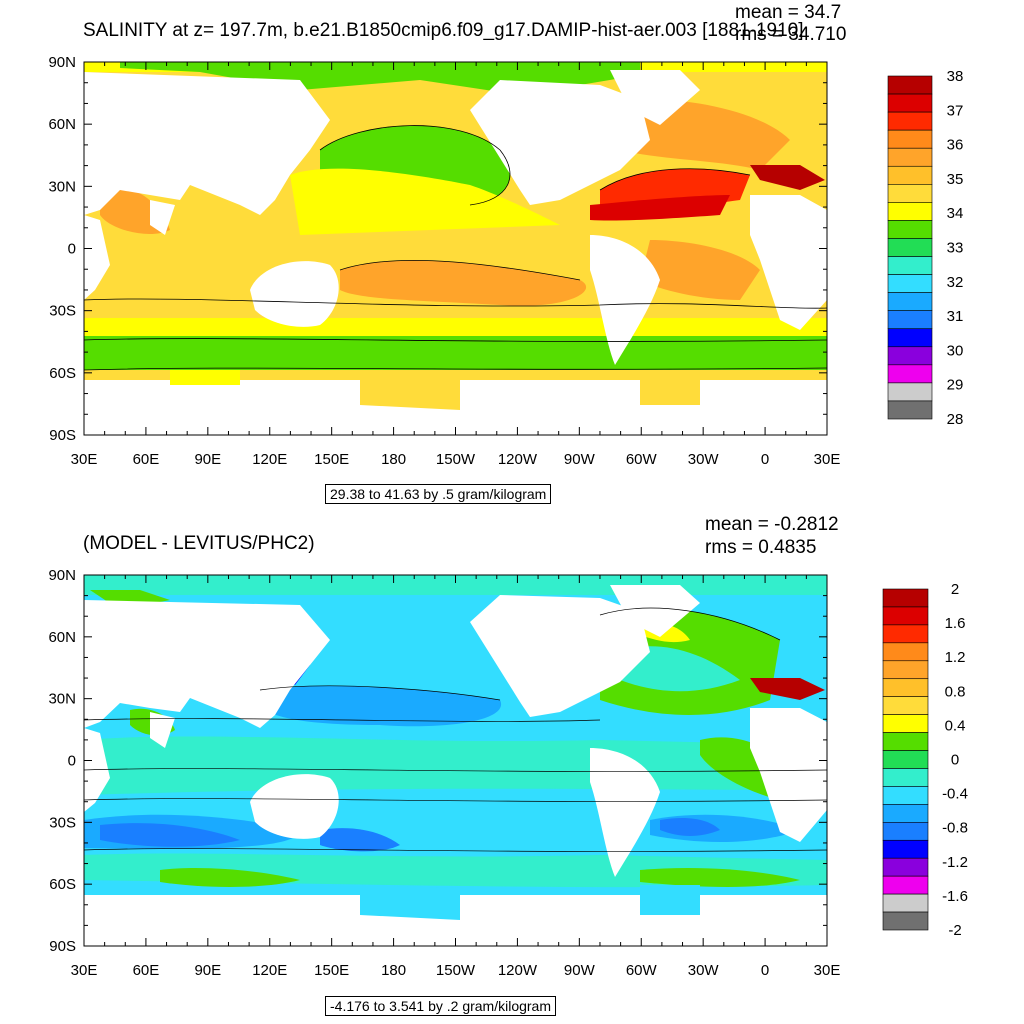  What do you see at coordinates (791, 34) in the screenshot?
I see `top-rms-stat: rms = 34.710` at bounding box center [791, 34].